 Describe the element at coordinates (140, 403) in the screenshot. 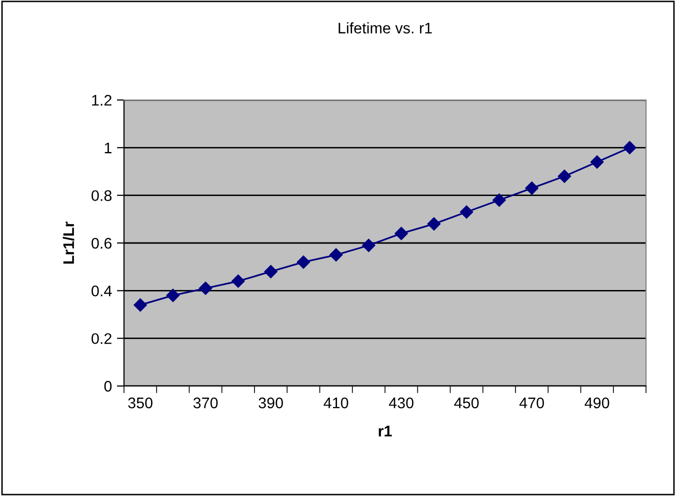

I see `x-tick-label: 350` at that location.